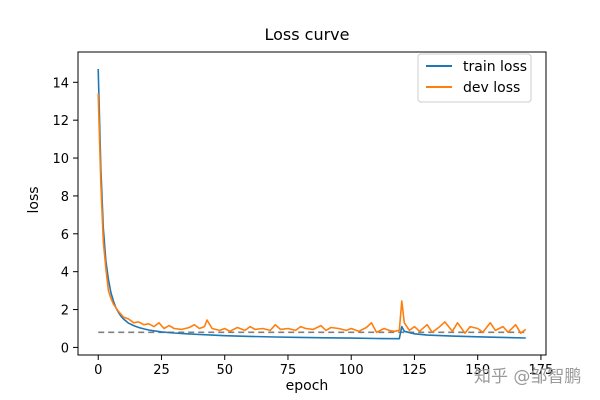  Describe the element at coordinates (65, 311) in the screenshot. I see `y-tick-label: 2` at that location.